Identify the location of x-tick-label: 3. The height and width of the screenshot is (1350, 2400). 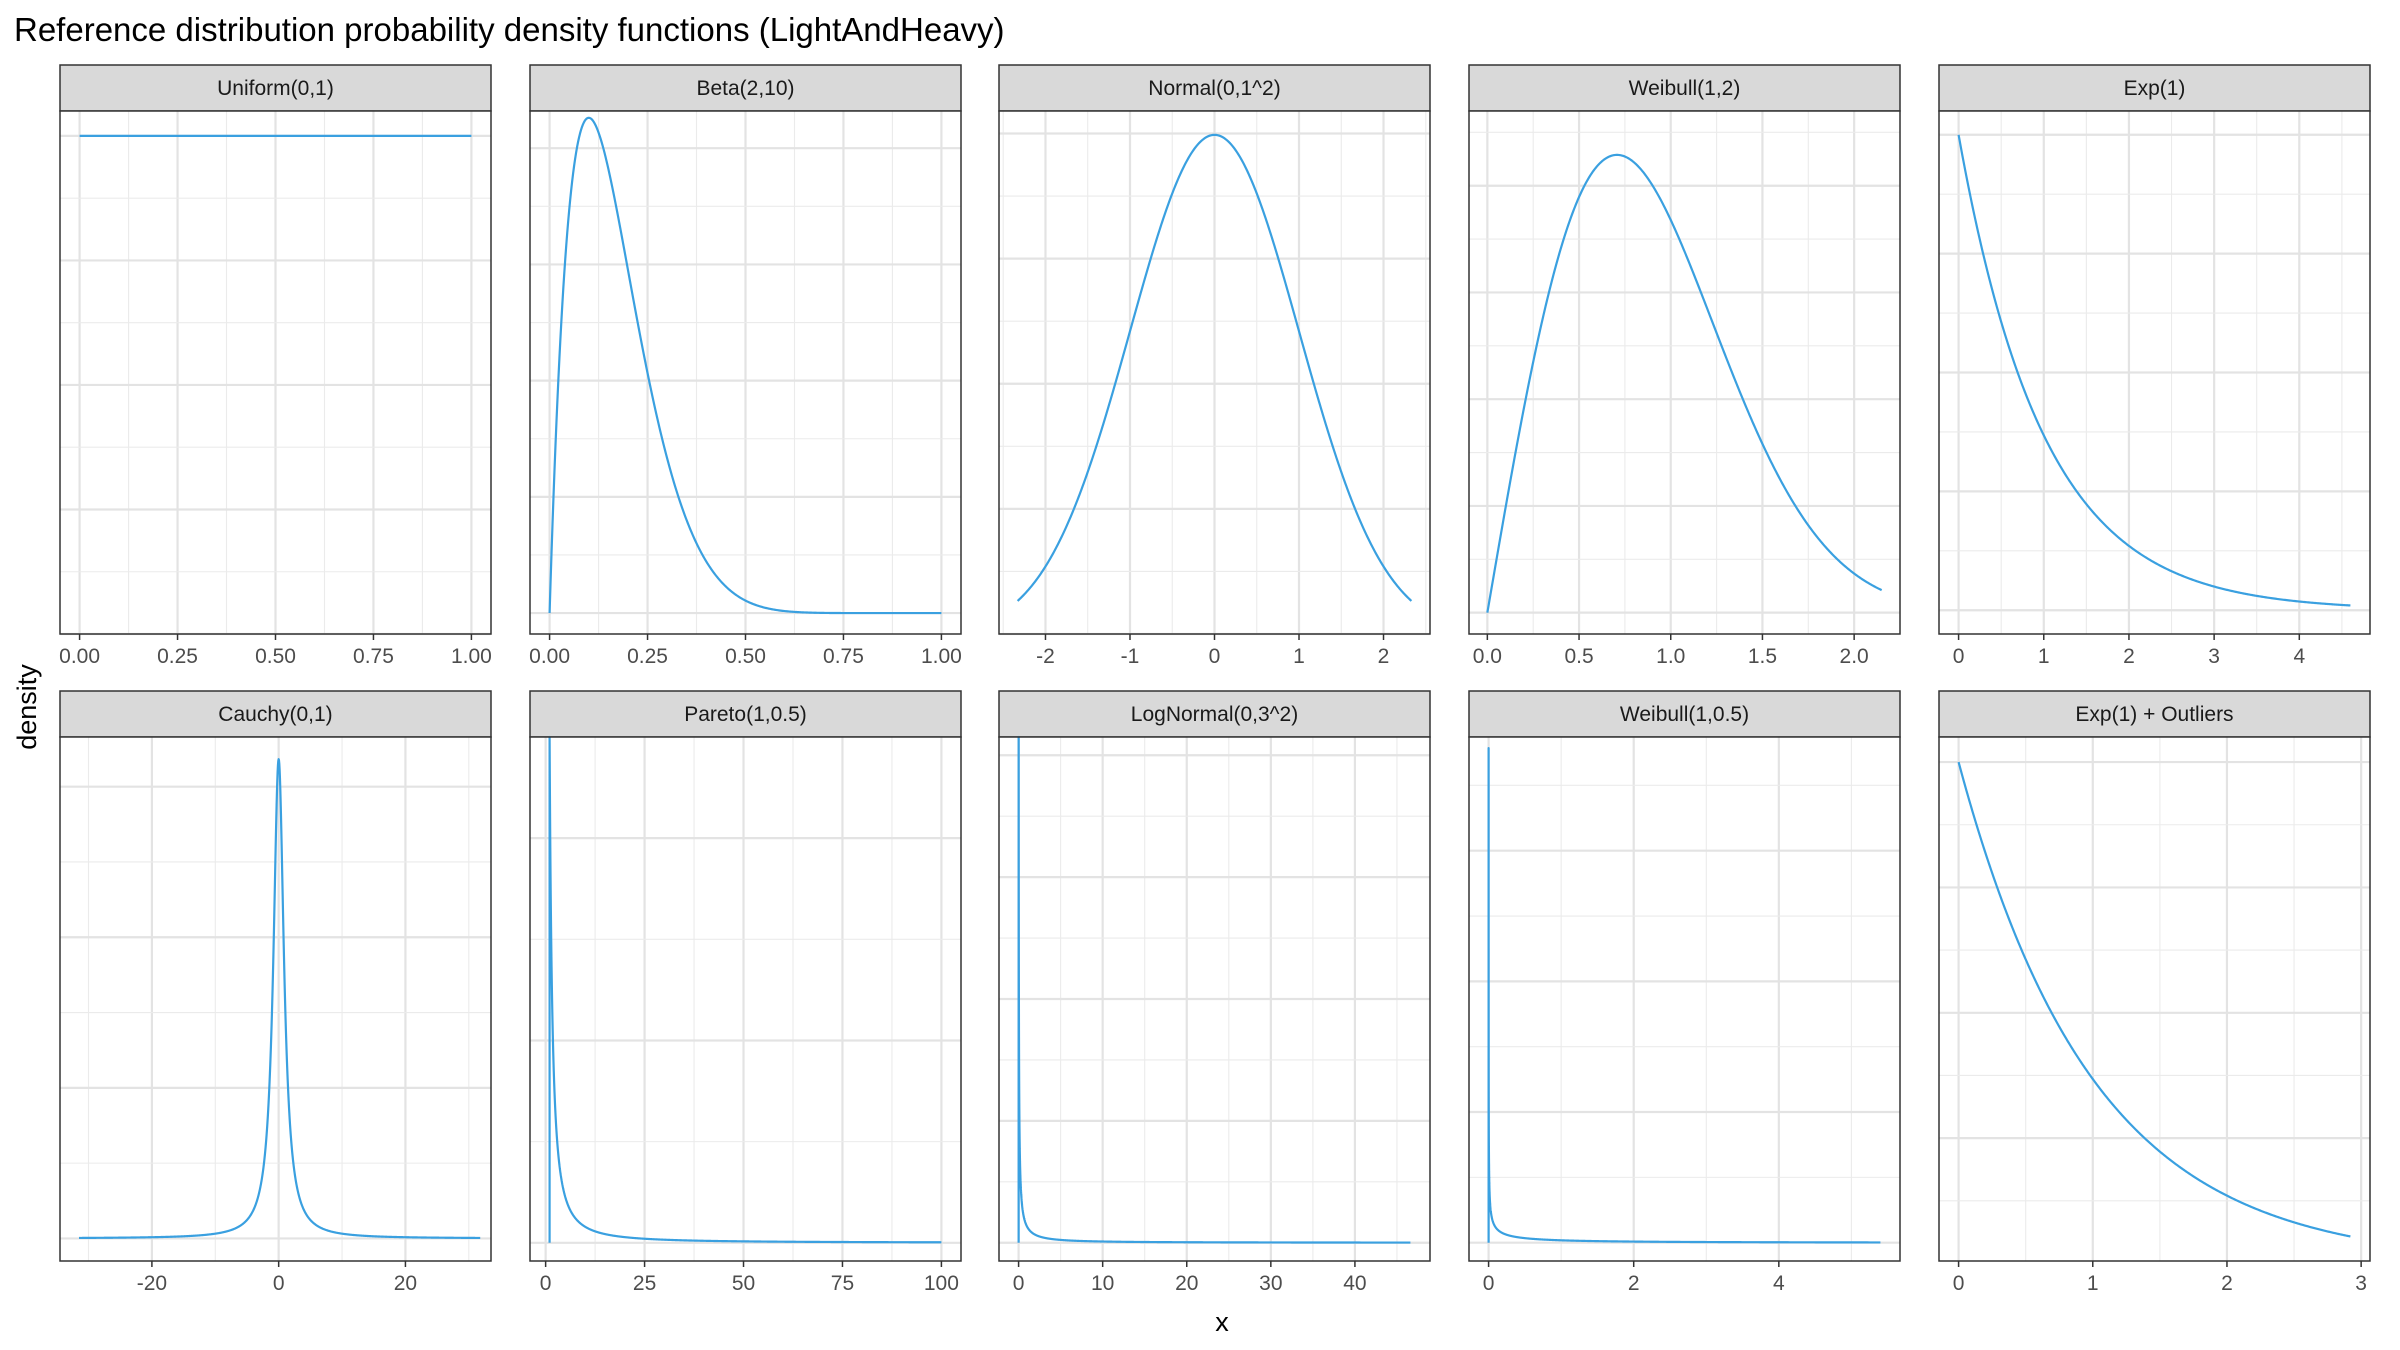
(2214, 656).